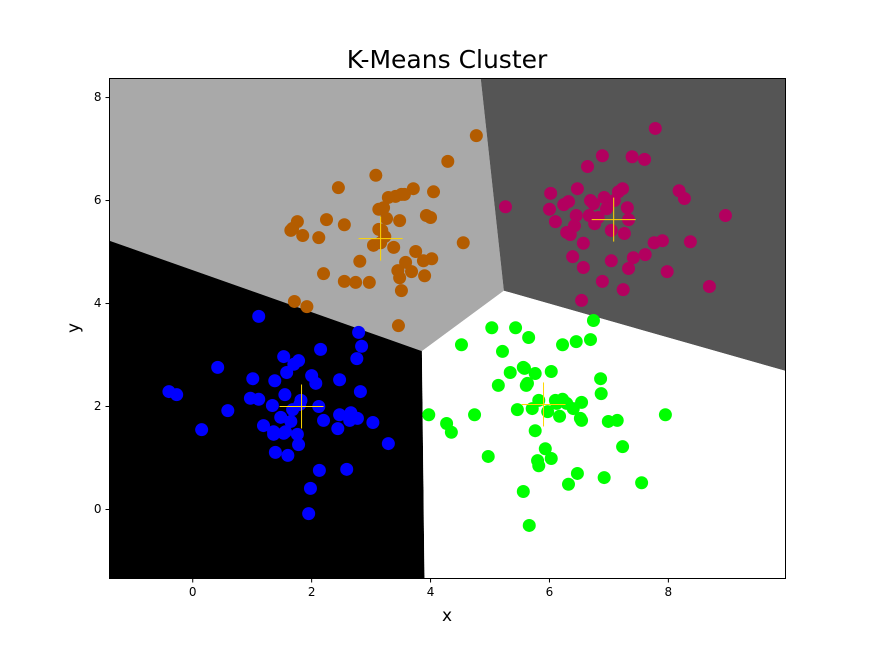  Describe the element at coordinates (669, 592) in the screenshot. I see `x-tick-label: 8` at that location.